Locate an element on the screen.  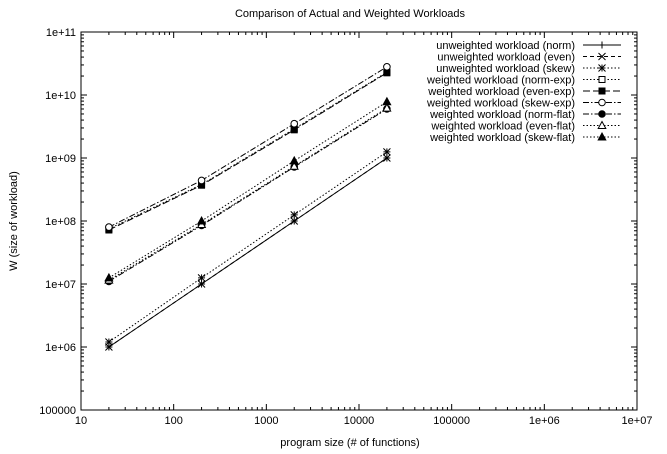
legend-label: weighted workload (even-flat) is located at coordinates (502, 127).